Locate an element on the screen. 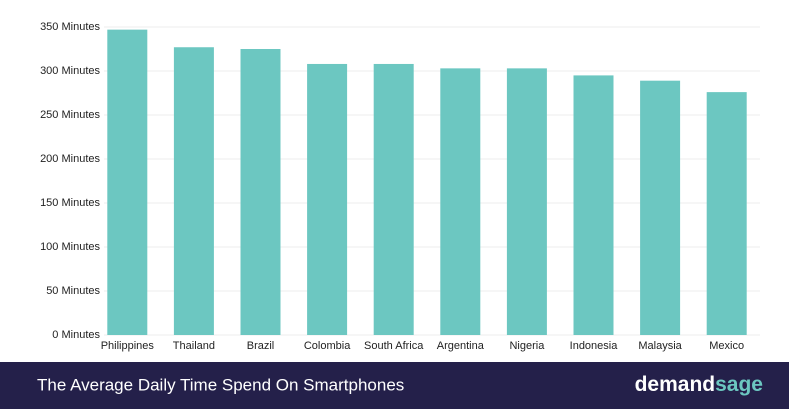  footer-band is located at coordinates (394, 385).